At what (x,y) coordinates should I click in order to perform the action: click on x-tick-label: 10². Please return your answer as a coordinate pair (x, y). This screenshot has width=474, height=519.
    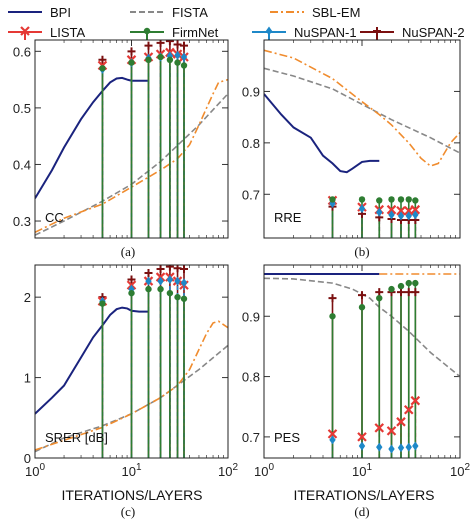
    Looking at the image, I should click on (460, 470).